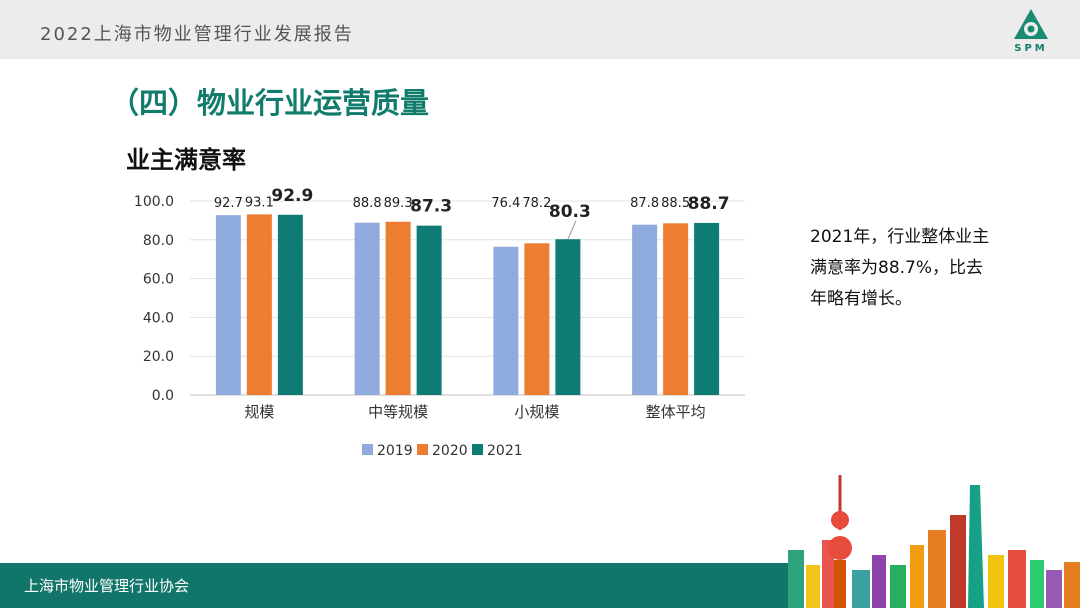  I want to click on value-label: 88.8, so click(367, 203).